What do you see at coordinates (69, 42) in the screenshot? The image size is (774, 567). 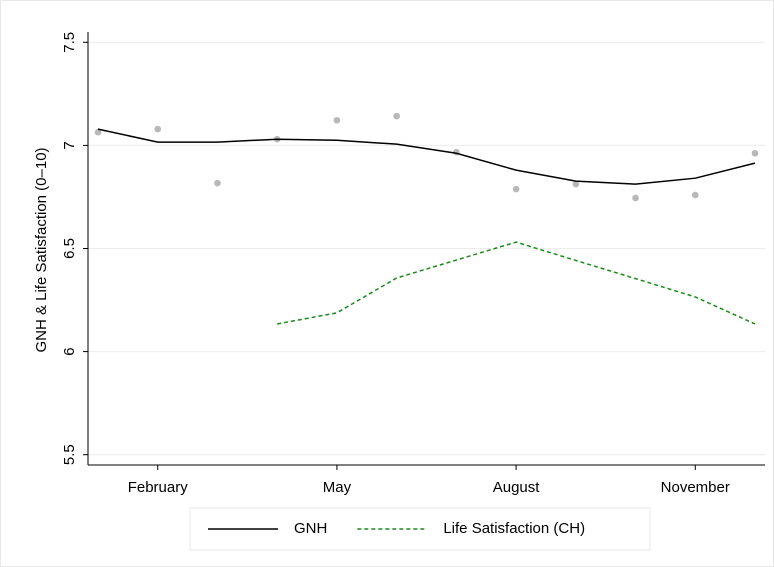 I see `y-tick-label: 7.5` at bounding box center [69, 42].